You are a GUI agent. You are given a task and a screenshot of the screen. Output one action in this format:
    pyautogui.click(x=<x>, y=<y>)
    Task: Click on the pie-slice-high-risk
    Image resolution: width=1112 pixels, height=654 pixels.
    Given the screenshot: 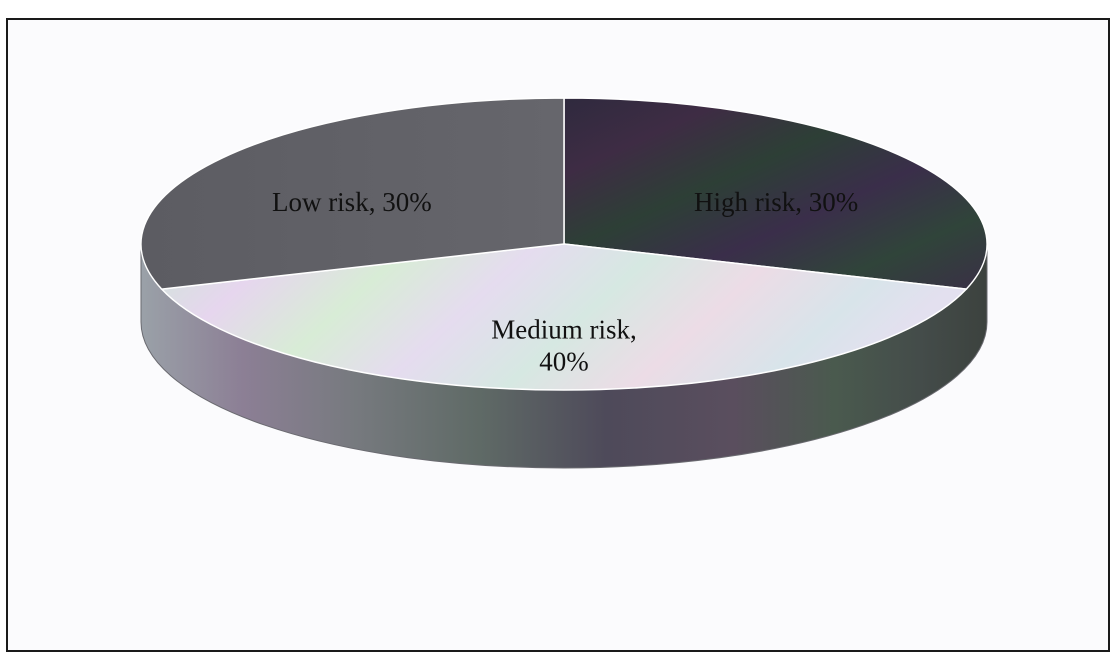 What is the action you would take?
    pyautogui.click(x=775, y=193)
    